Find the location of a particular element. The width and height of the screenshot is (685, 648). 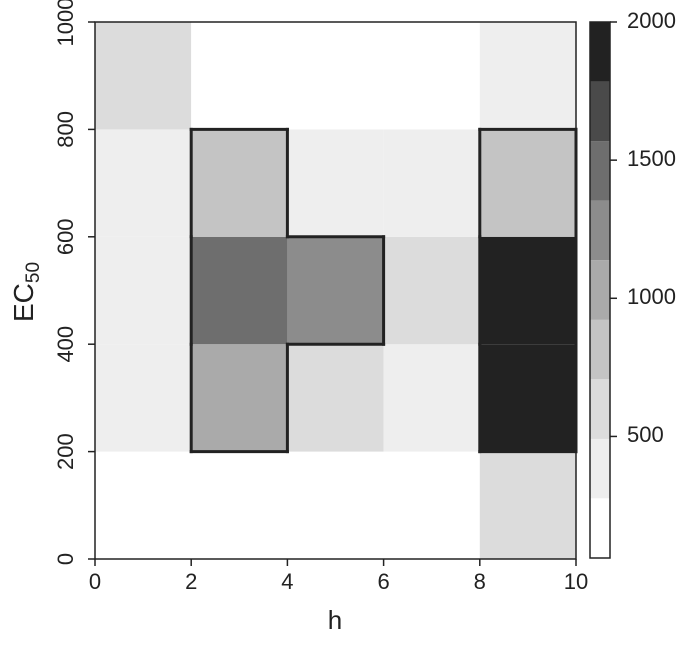

y-axis-label: EC50 is located at coordinates (26, 292).